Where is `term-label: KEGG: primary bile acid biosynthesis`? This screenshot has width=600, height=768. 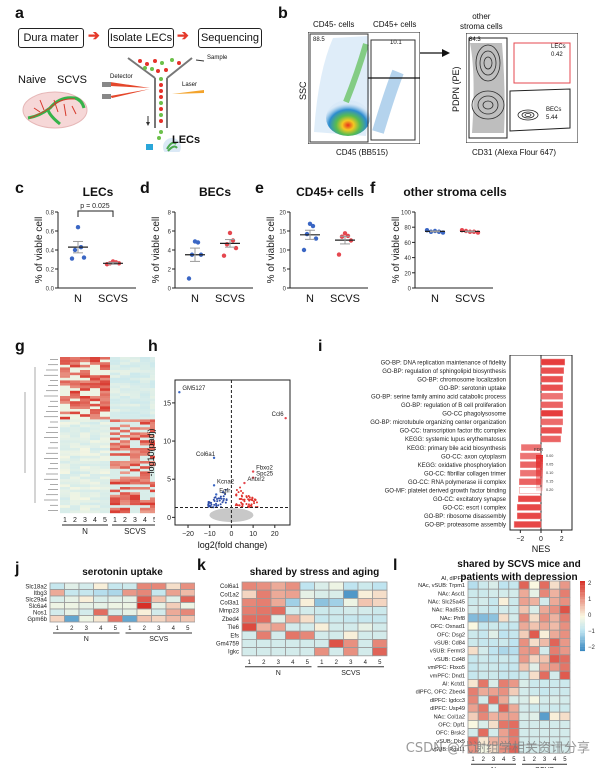 term-label: KEGG: primary bile acid biosynthesis is located at coordinates (456, 449).